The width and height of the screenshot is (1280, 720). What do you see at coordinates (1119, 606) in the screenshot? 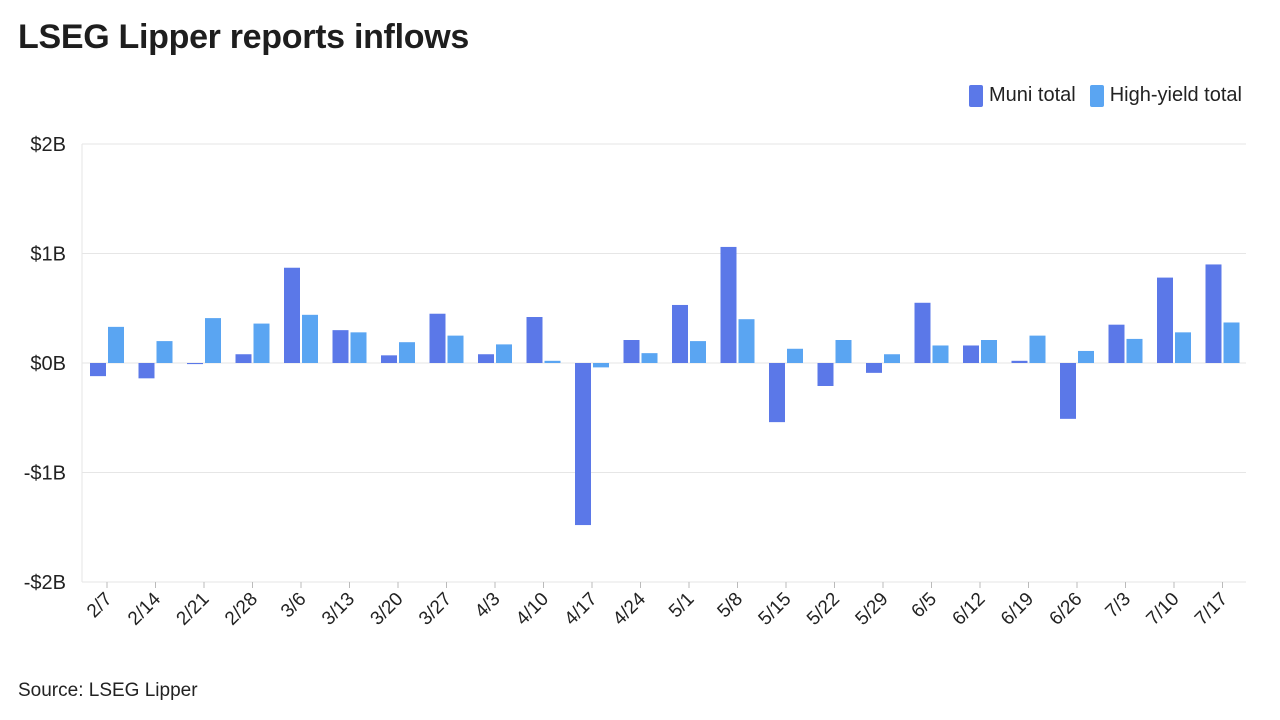
I see `x-tick-label-21: 7/3` at bounding box center [1119, 606].